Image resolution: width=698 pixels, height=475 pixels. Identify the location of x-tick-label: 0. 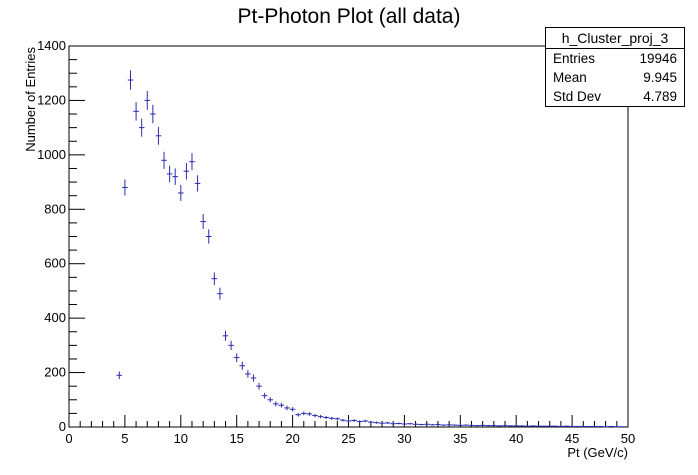
(68, 438).